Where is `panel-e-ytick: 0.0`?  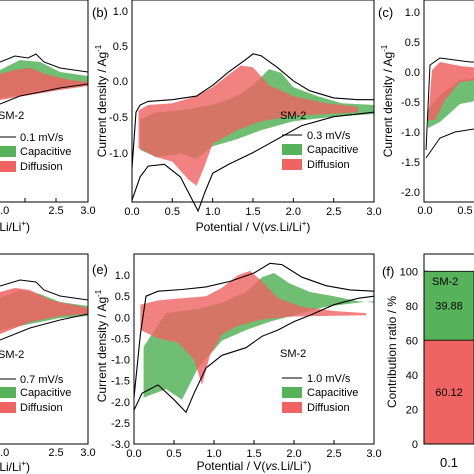
panel-e-ytick: 0.0 is located at coordinates (122, 318).